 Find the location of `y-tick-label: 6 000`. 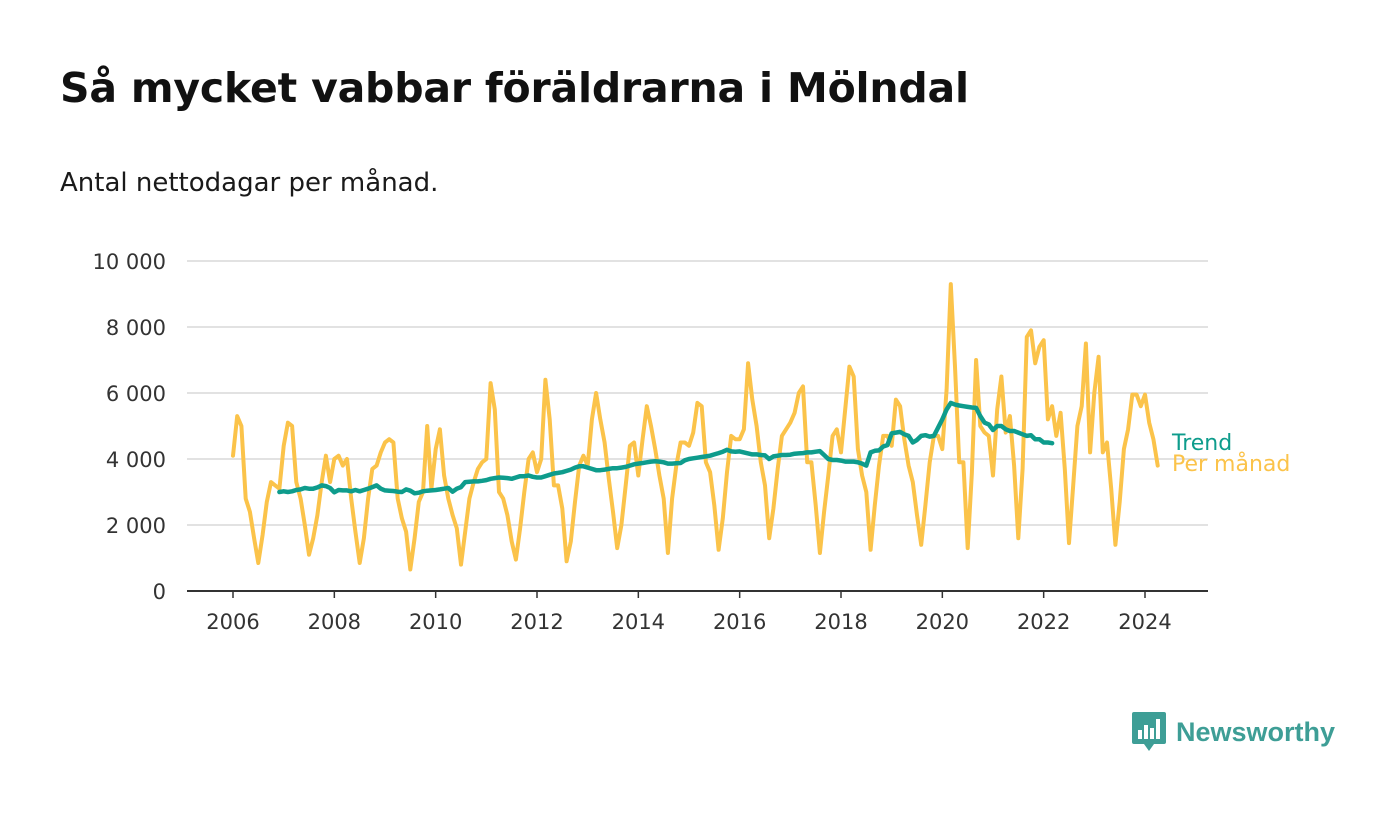

y-tick-label: 6 000 is located at coordinates (136, 394).